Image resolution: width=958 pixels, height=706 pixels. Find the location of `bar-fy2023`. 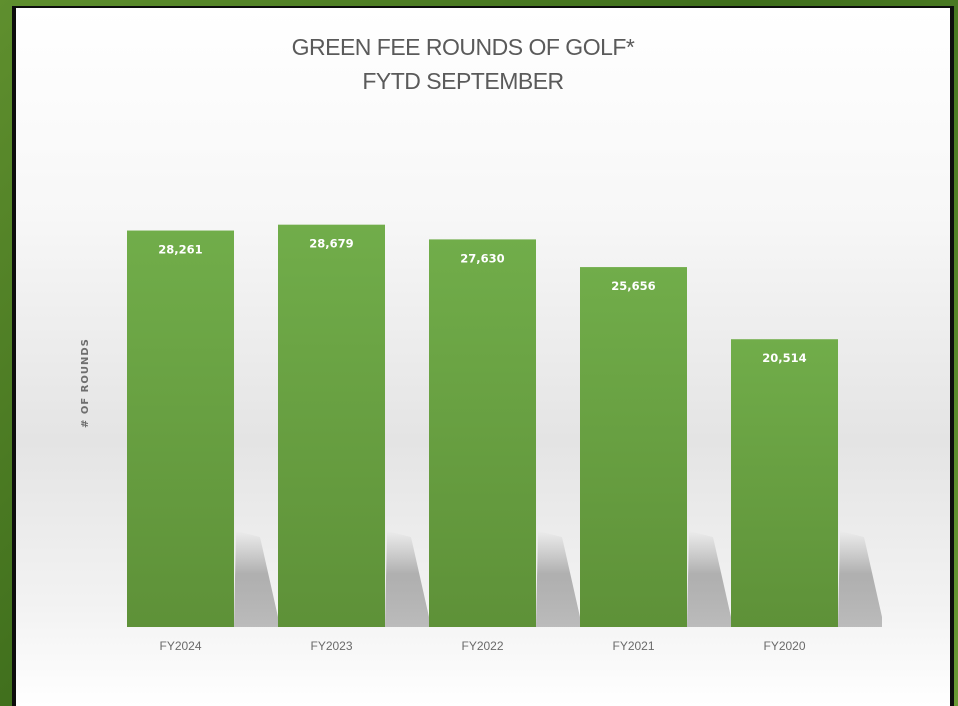

bar-fy2023 is located at coordinates (331, 425).